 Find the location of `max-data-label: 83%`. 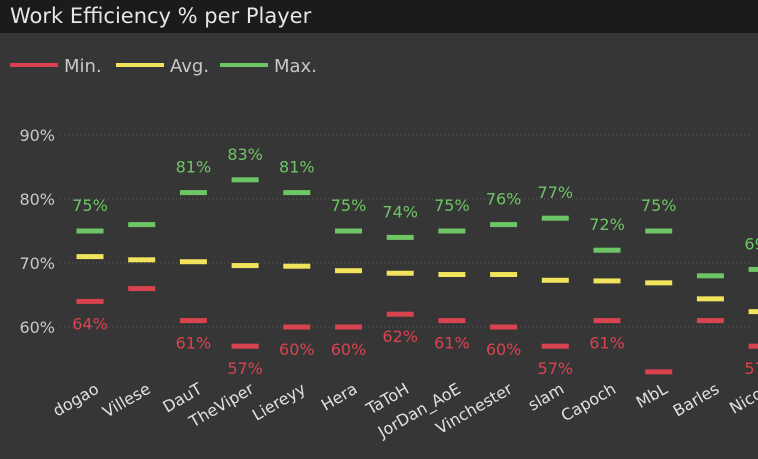

max-data-label: 83% is located at coordinates (245, 154).